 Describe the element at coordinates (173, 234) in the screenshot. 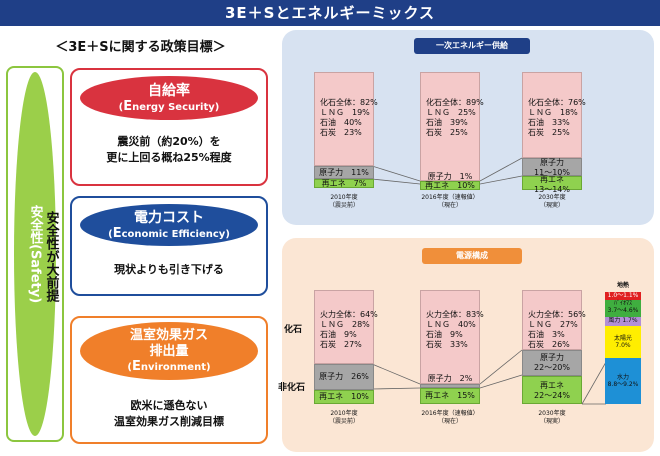

I see `goal-economic-efficiency-subtitle: conomic Efficiency` at that location.